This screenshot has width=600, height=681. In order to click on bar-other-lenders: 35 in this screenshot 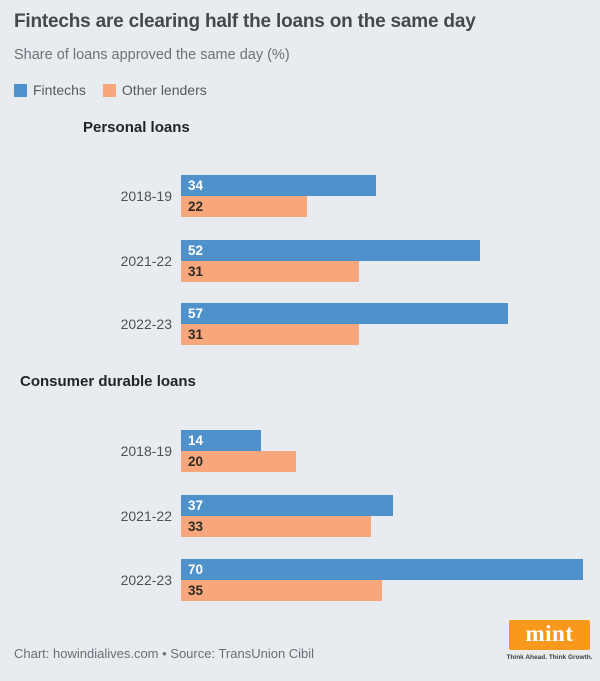, I will do `click(281, 590)`.